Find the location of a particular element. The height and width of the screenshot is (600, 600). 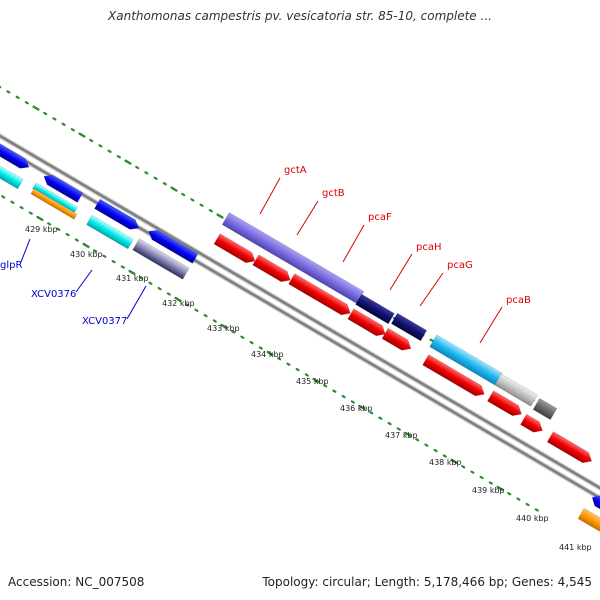

position-label: 438 kbp is located at coordinates (445, 462).